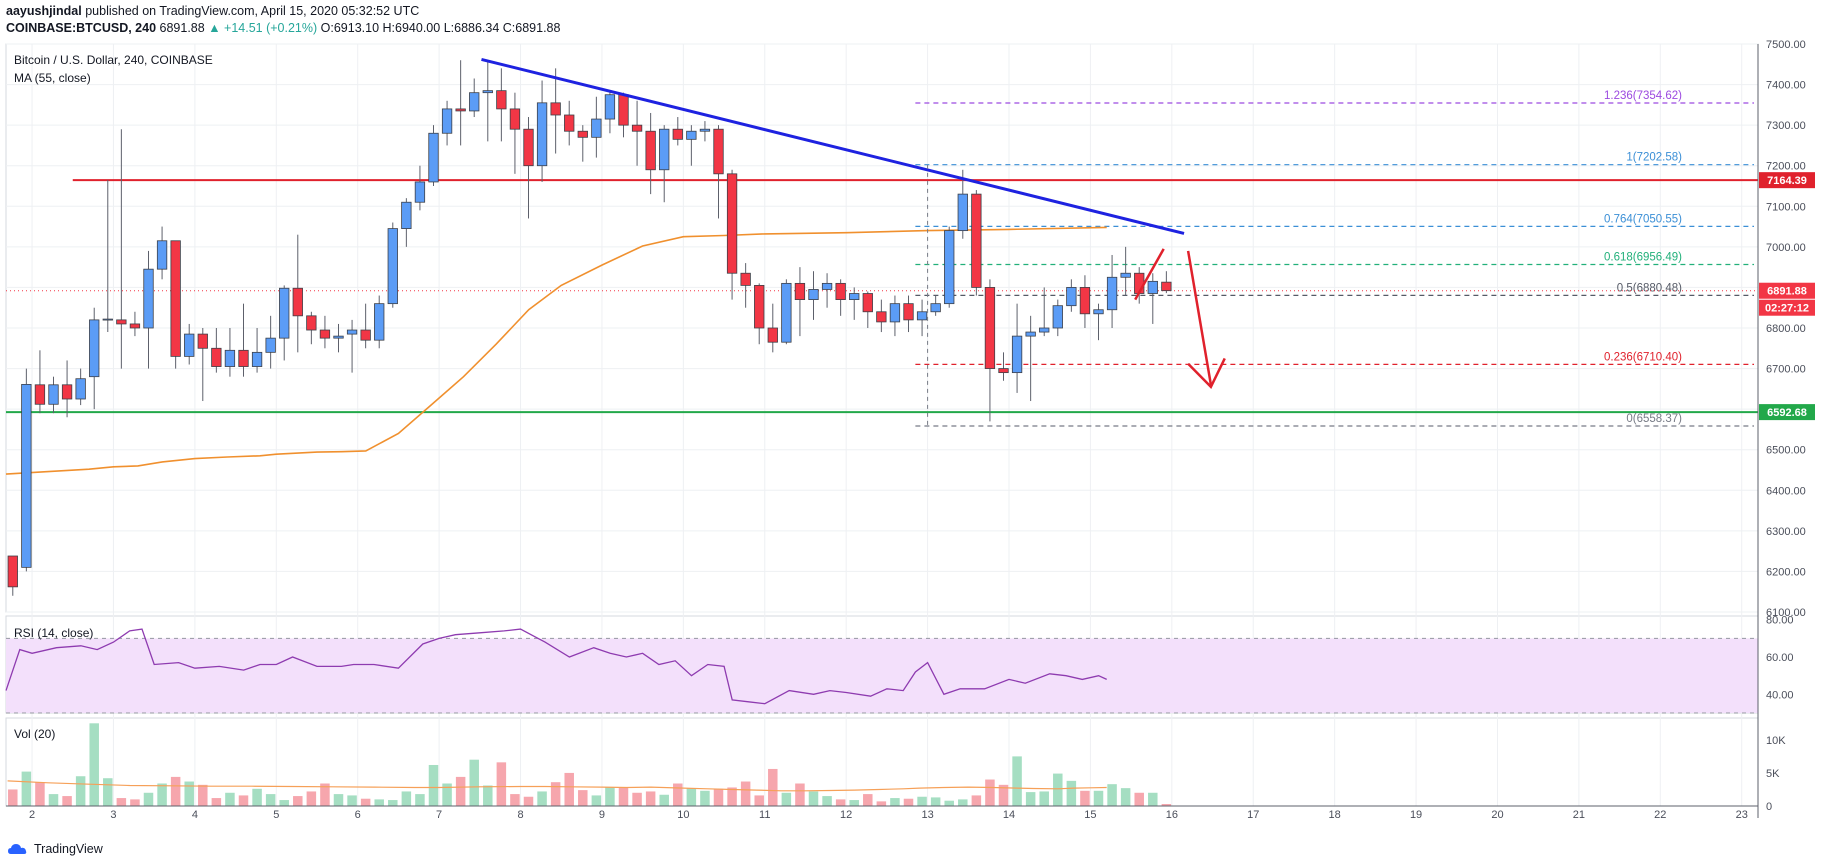 This screenshot has width=1828, height=868. I want to click on y-tick-label: 7400.00, so click(1786, 86).